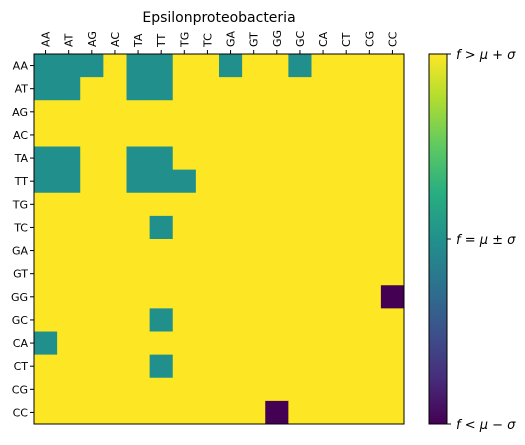 The width and height of the screenshot is (525, 445). Describe the element at coordinates (46, 320) in the screenshot. I see `heatmap-cell-GC-AA` at that location.